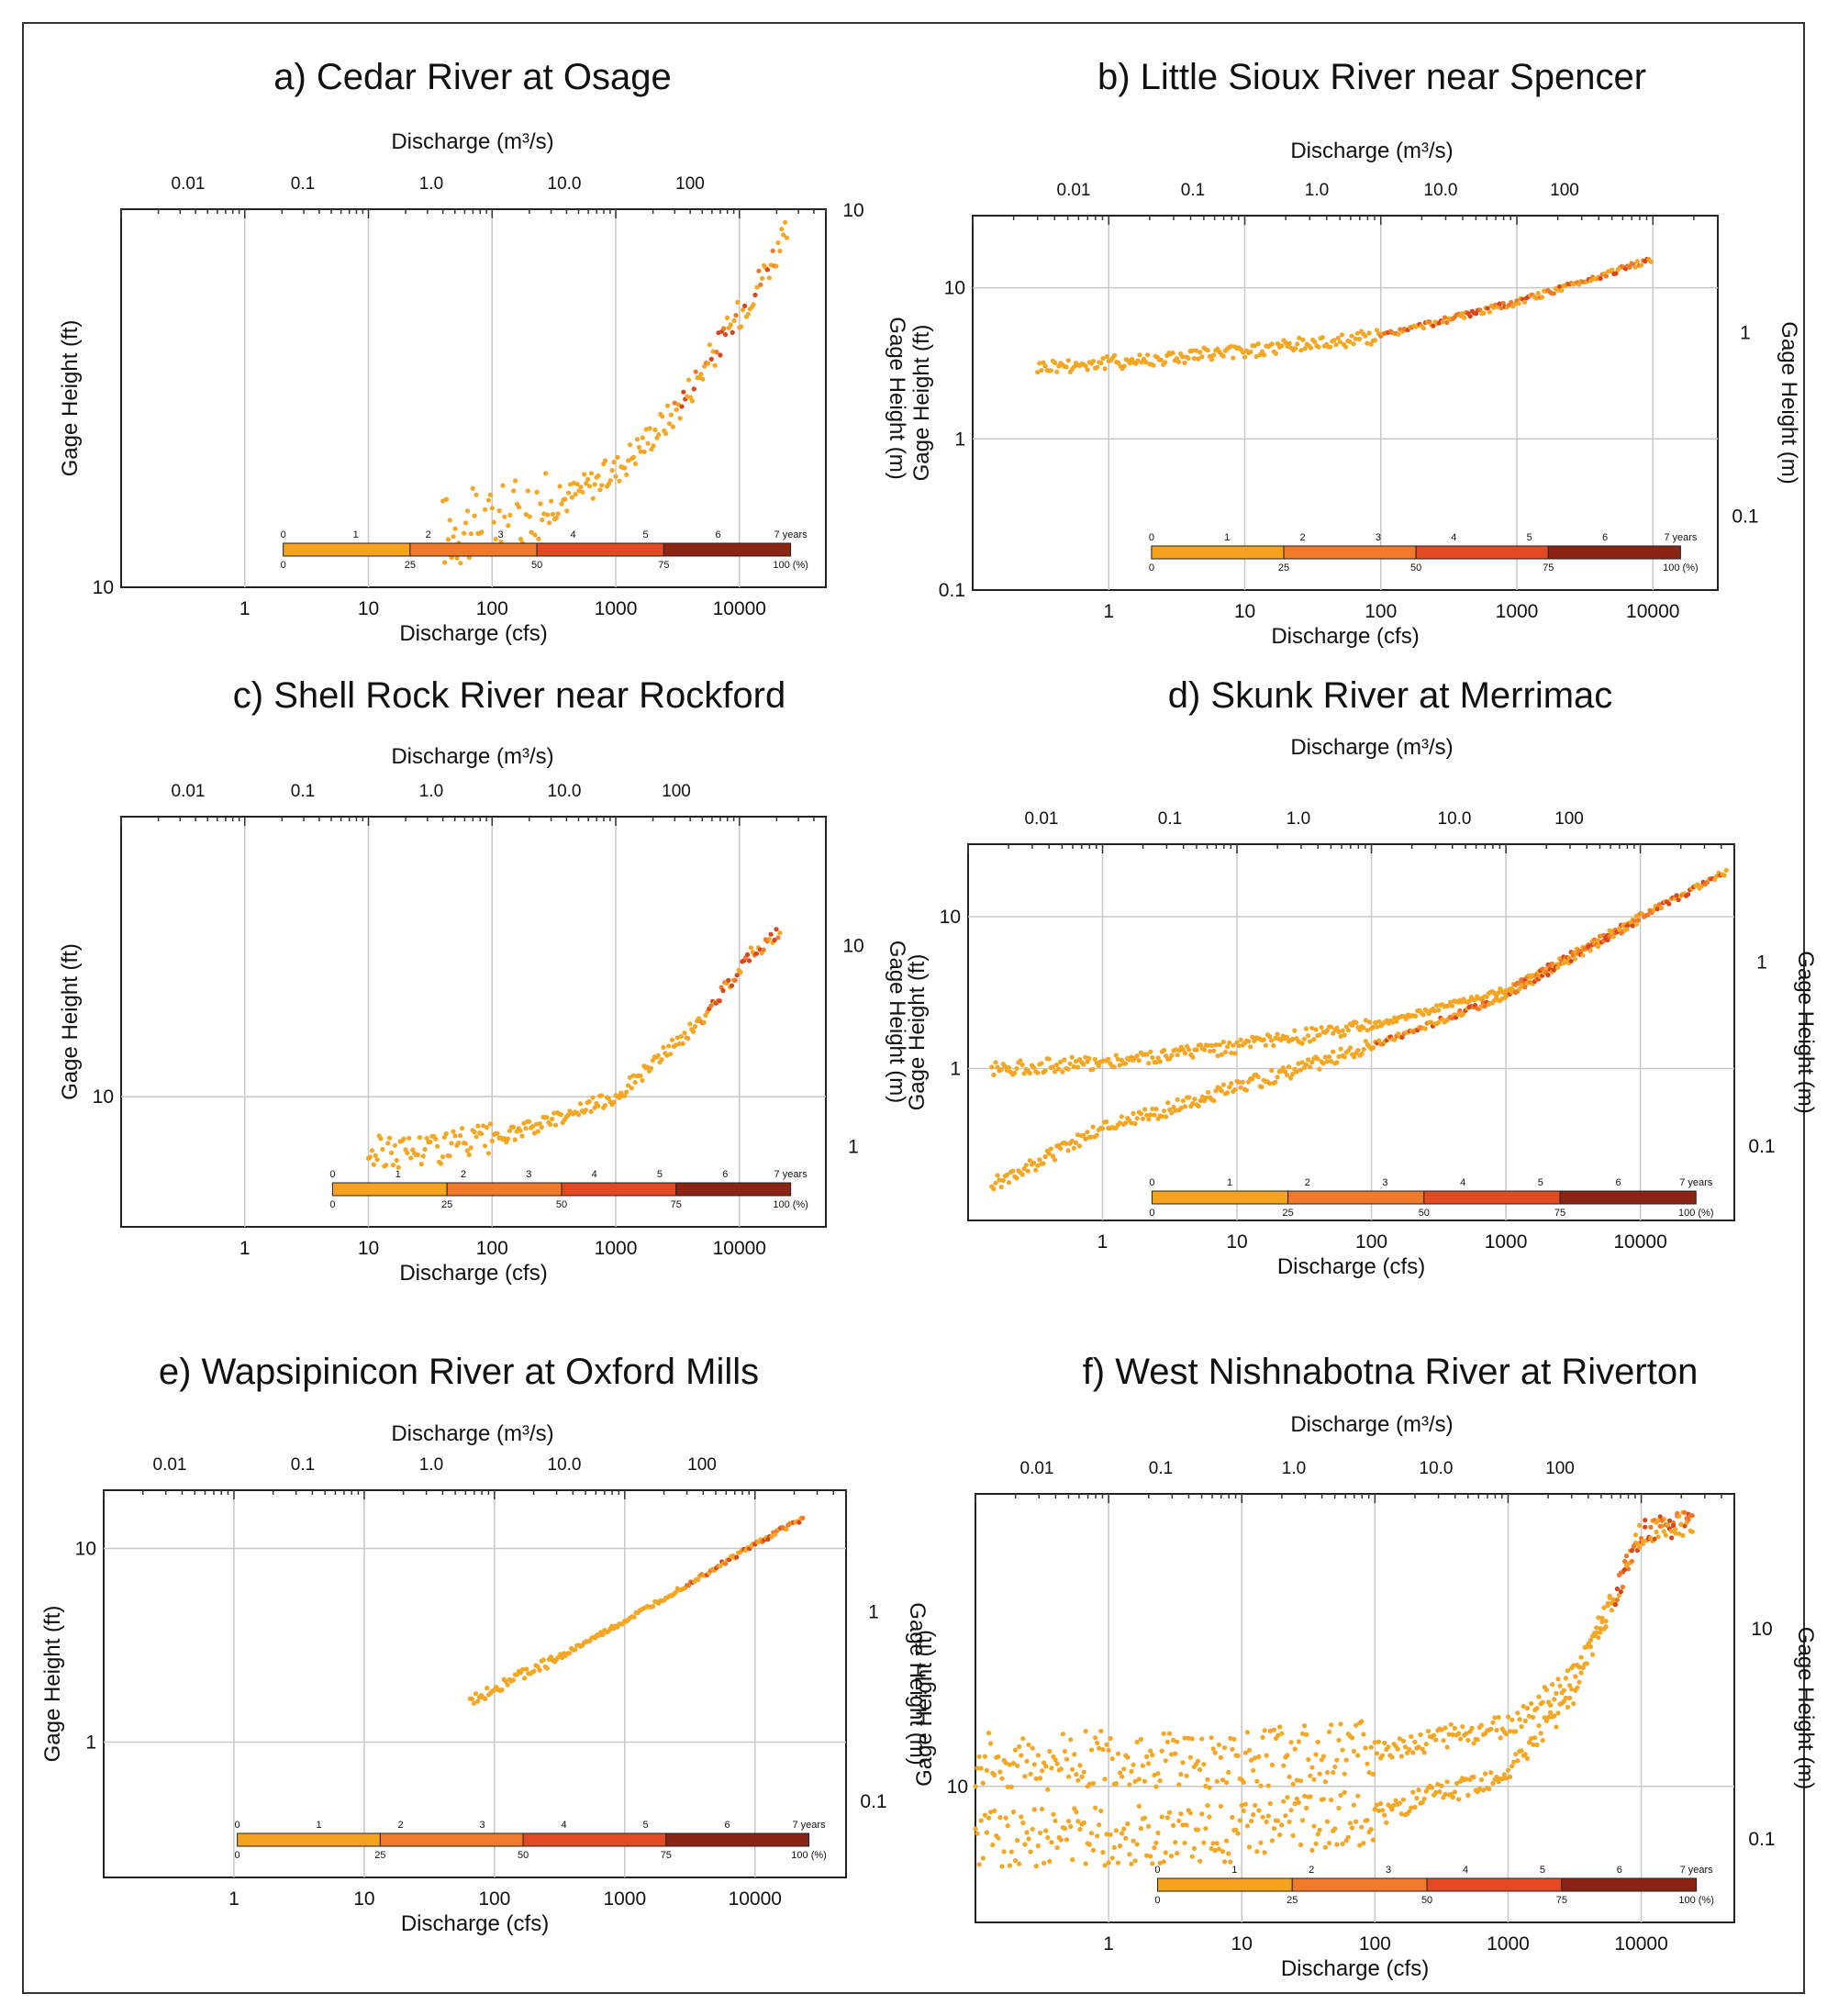 This screenshot has height=2016, width=1827. What do you see at coordinates (755, 1899) in the screenshot?
I see `x-tick-label: 10000` at bounding box center [755, 1899].